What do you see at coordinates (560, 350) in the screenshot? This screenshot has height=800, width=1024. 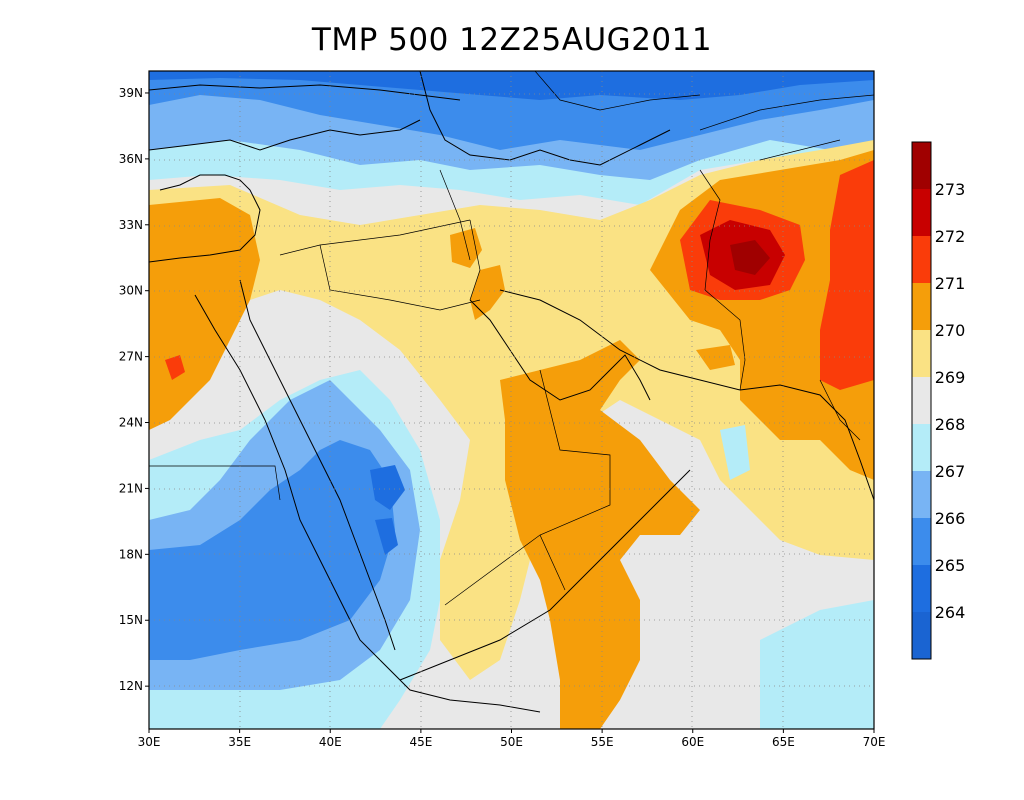 I see `gulf-coast` at bounding box center [560, 350].